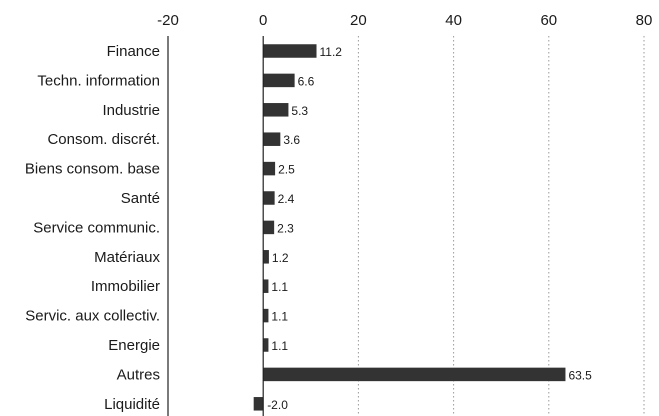  What do you see at coordinates (331, 52) in the screenshot?
I see `data-label: 11.2` at bounding box center [331, 52].